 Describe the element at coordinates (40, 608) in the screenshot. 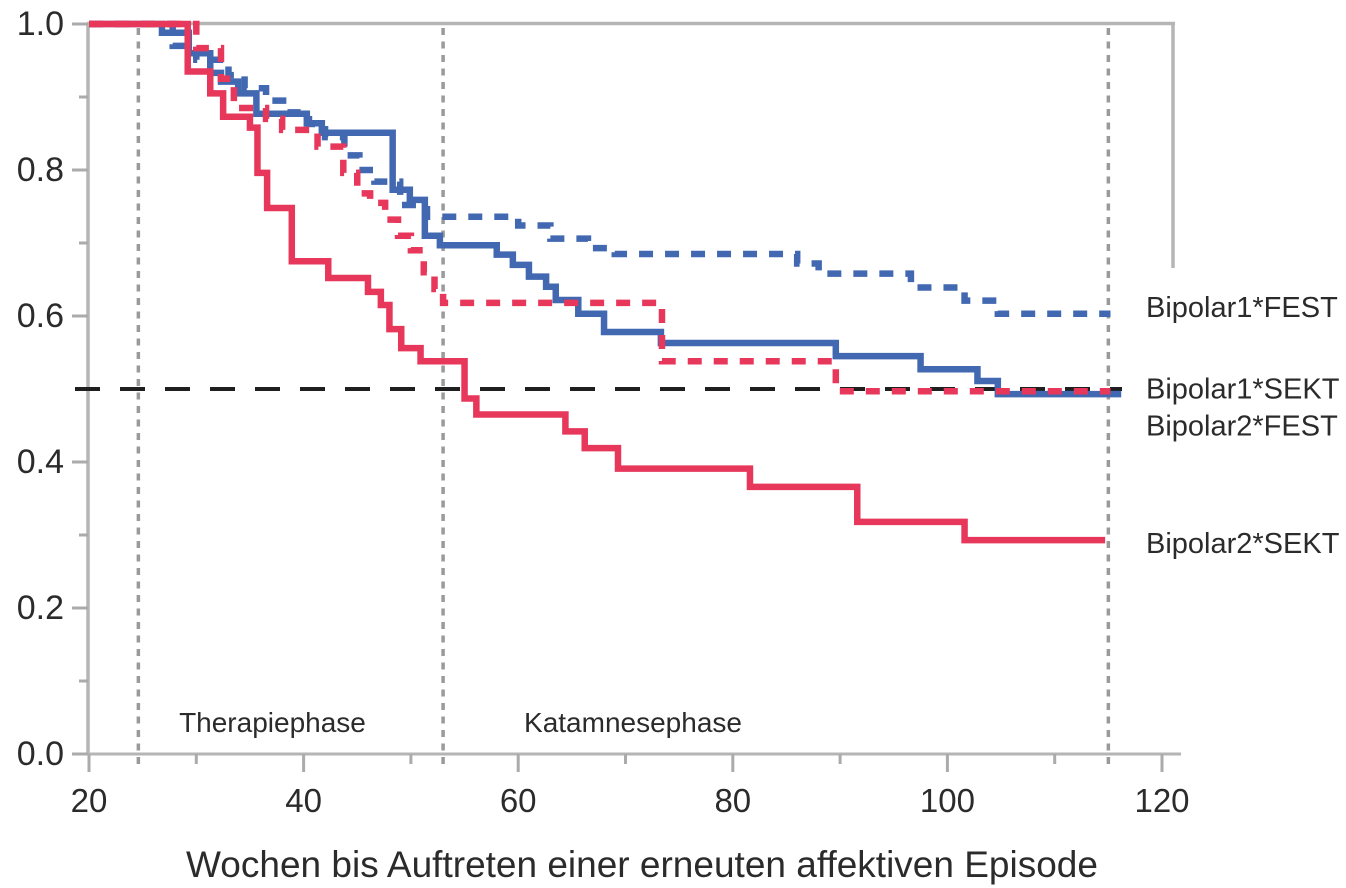

I see `y-tick-label: 0.2` at that location.